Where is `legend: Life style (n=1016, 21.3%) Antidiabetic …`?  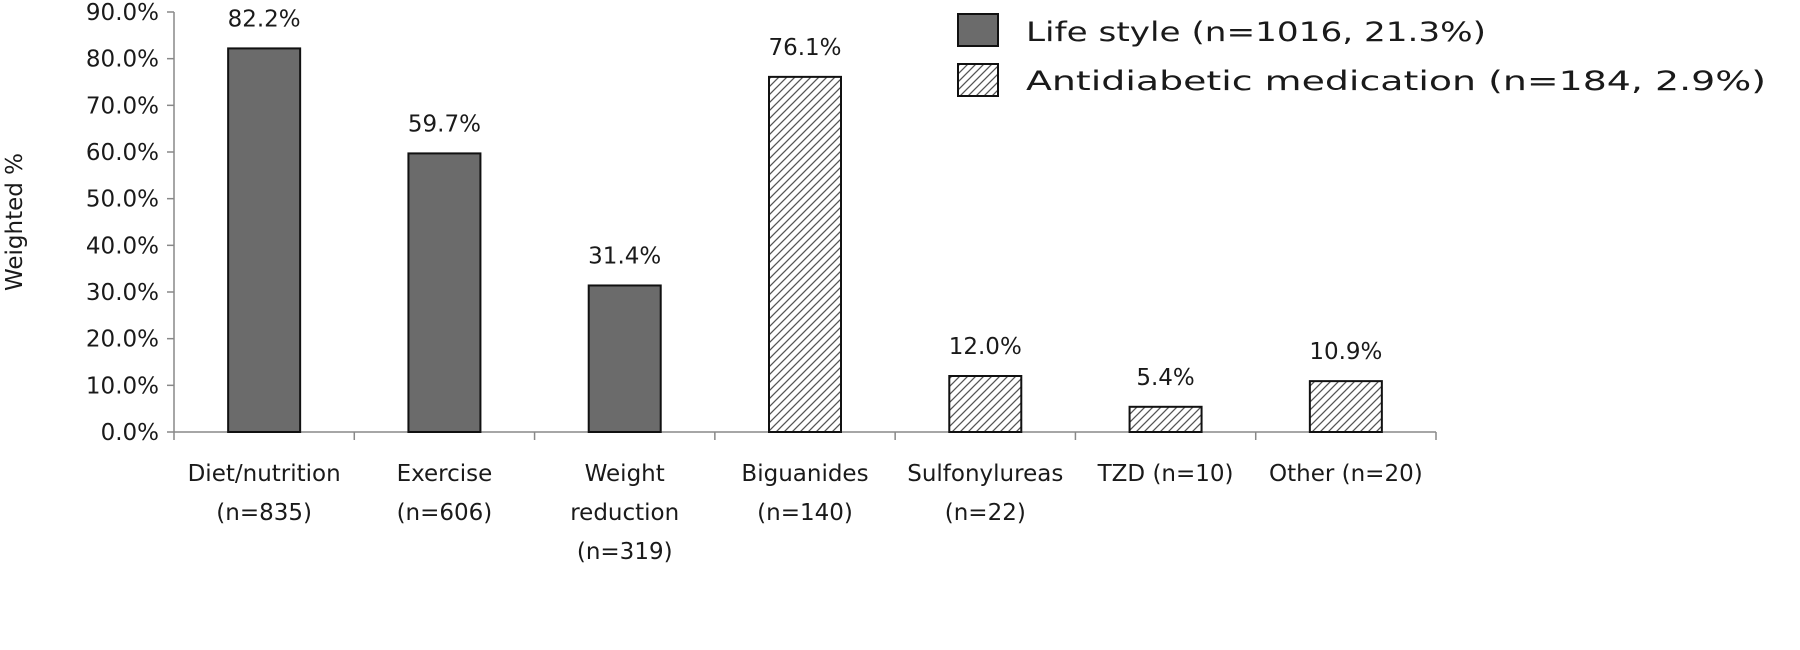 legend: Life style (n=1016, 21.3%) Antidiabetic … is located at coordinates (1361, 55).